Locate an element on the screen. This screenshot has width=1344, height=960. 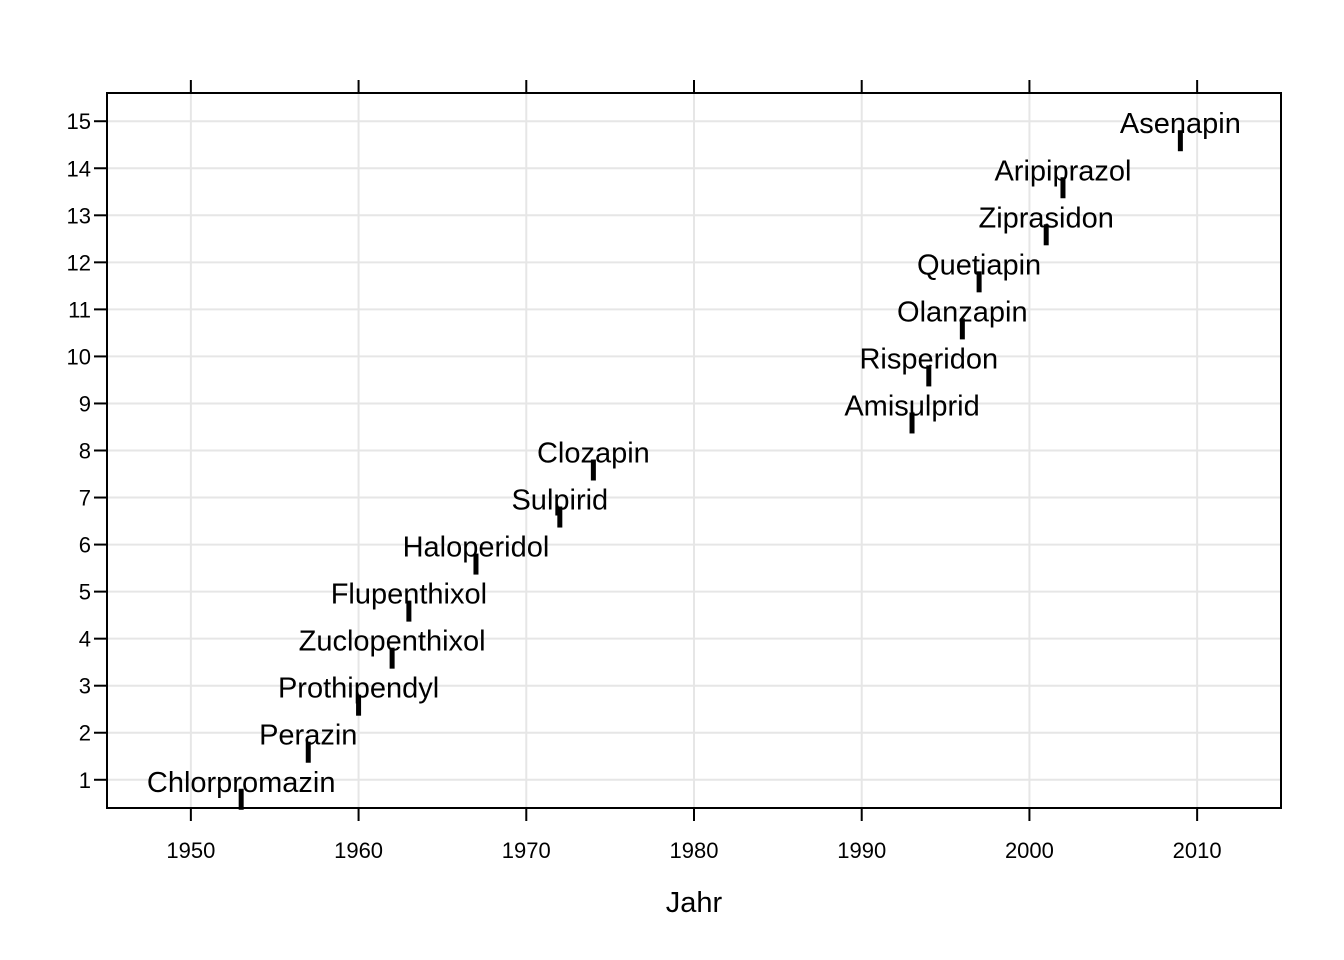
data-point-label: Zuclopenthixol is located at coordinates (392, 642).